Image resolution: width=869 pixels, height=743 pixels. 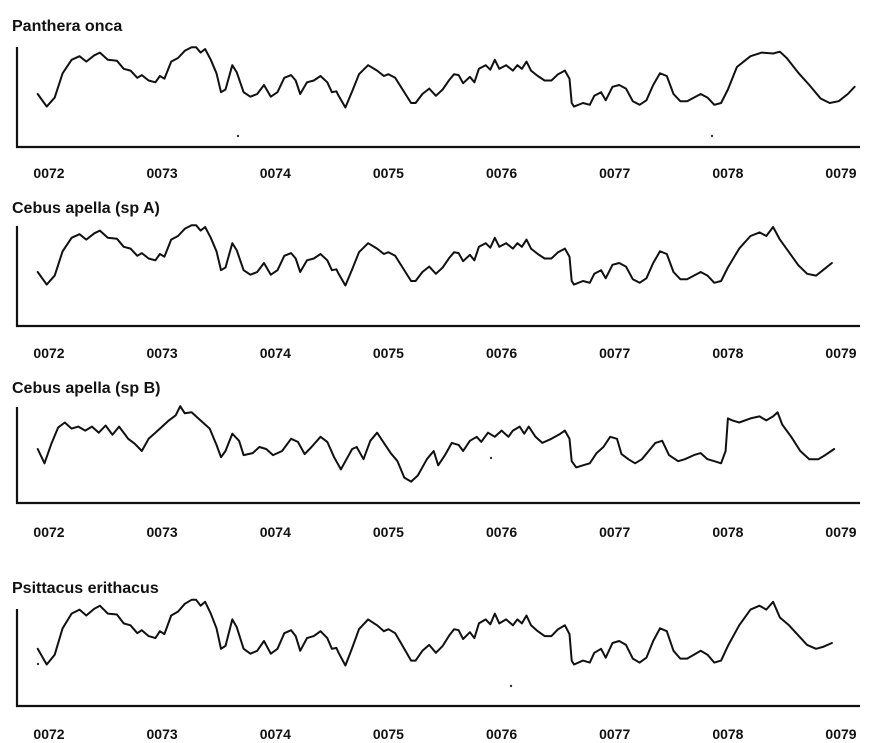 What do you see at coordinates (67, 26) in the screenshot?
I see `panel-title: Panthera onca` at bounding box center [67, 26].